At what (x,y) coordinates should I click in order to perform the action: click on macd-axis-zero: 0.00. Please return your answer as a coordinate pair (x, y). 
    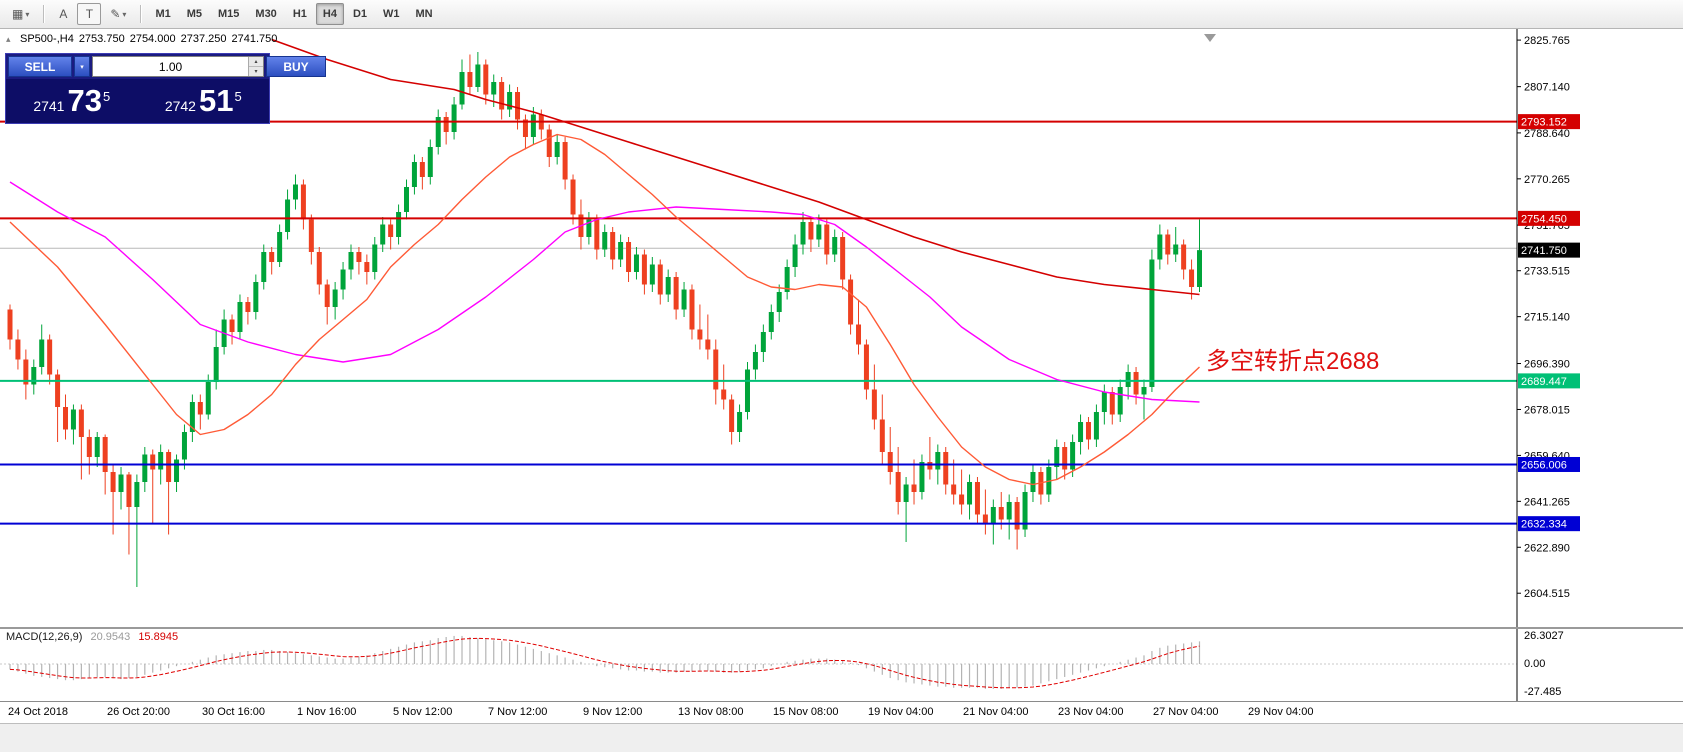
    Looking at the image, I should click on (1535, 664).